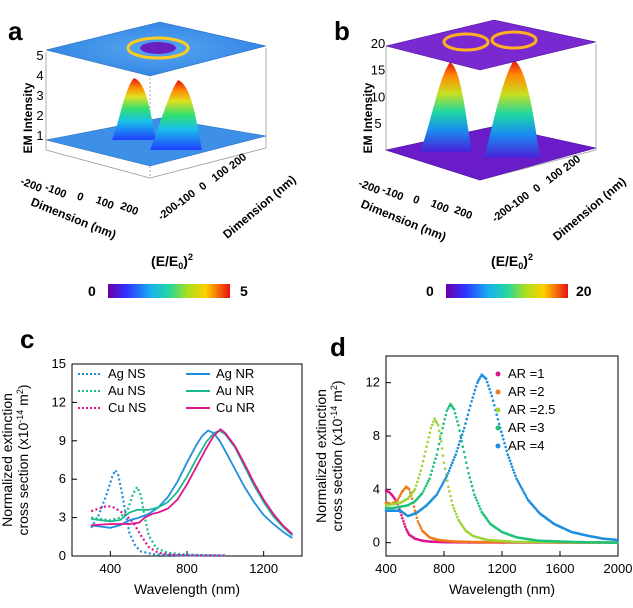 The height and width of the screenshot is (608, 633). I want to click on panel-a-peak-right, so click(176, 115).